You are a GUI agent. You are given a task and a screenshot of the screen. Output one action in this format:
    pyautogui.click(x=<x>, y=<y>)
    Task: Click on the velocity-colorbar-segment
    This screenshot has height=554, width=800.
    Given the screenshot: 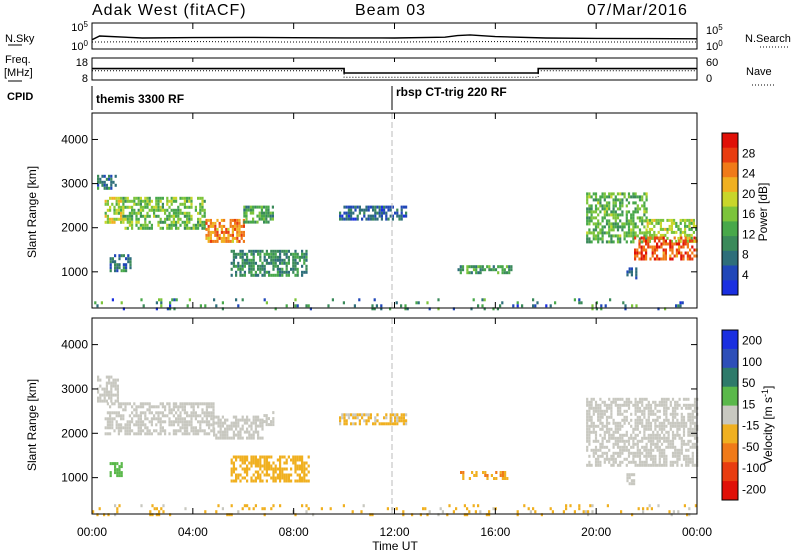 What is the action you would take?
    pyautogui.click(x=730, y=415)
    